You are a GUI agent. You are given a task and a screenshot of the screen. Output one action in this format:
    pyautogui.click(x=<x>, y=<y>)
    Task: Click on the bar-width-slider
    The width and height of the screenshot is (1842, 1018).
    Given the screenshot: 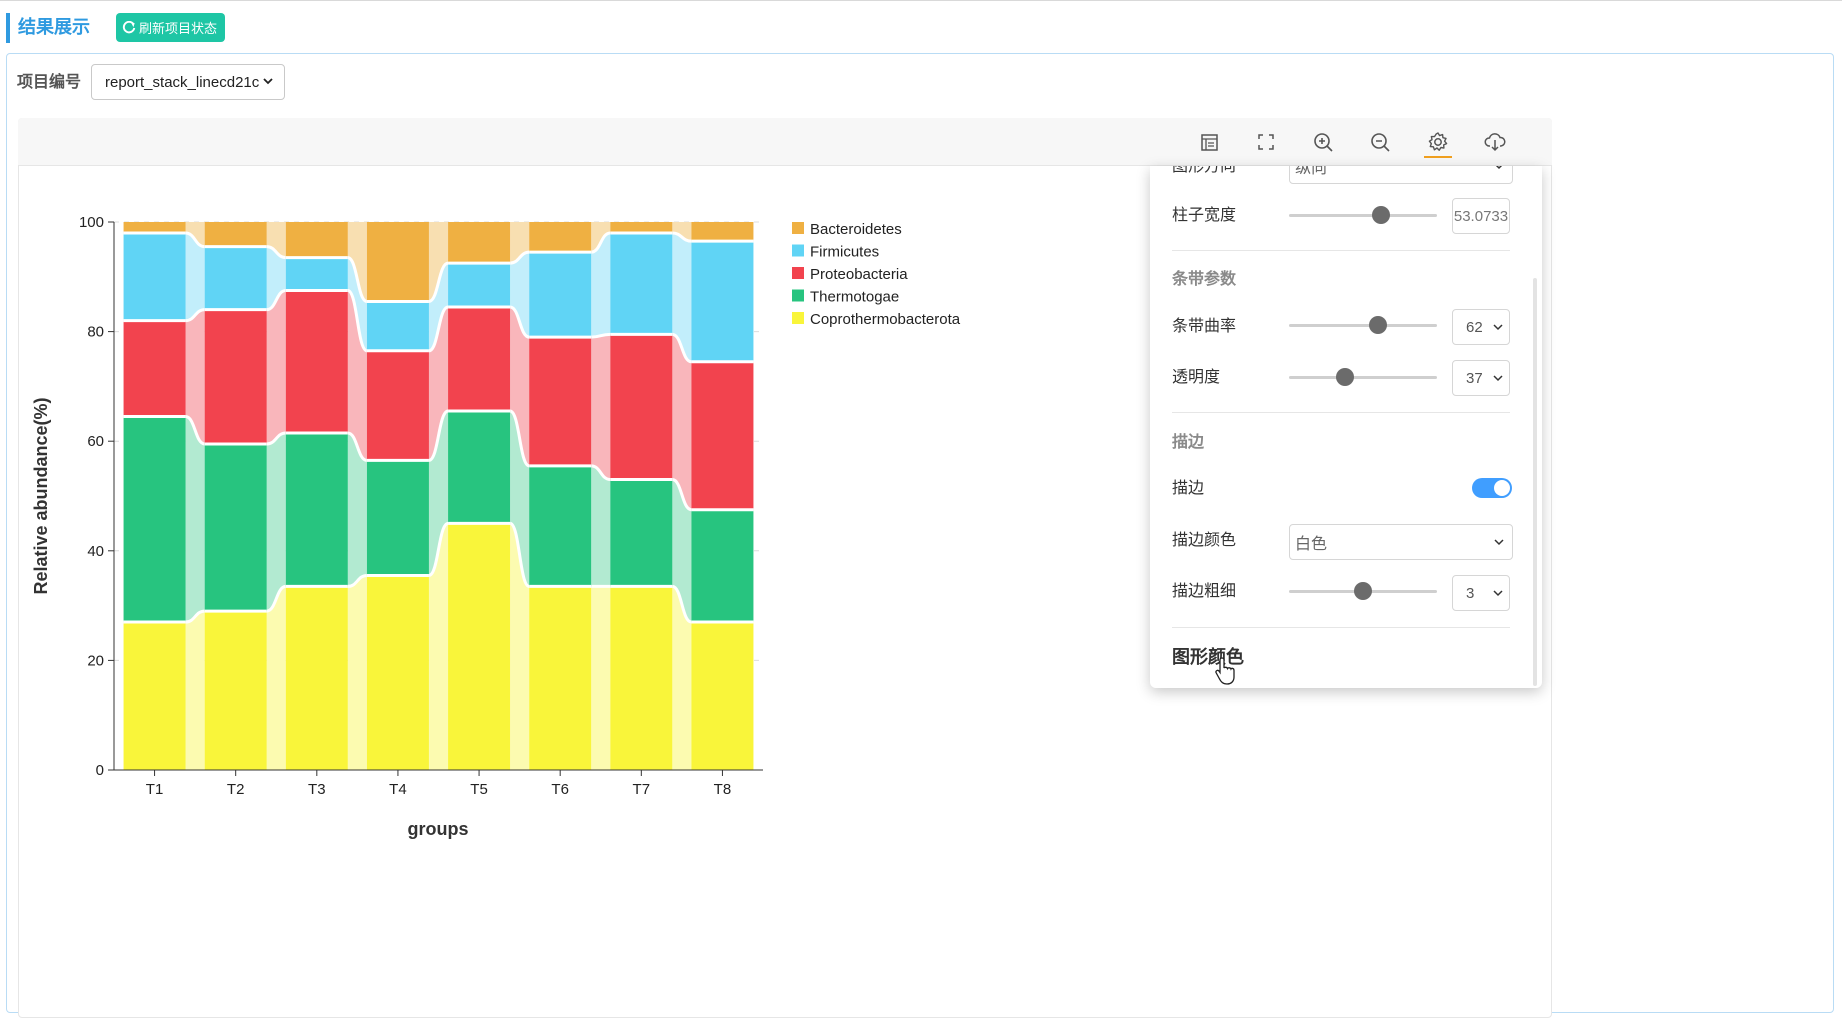 What is the action you would take?
    pyautogui.click(x=1363, y=215)
    